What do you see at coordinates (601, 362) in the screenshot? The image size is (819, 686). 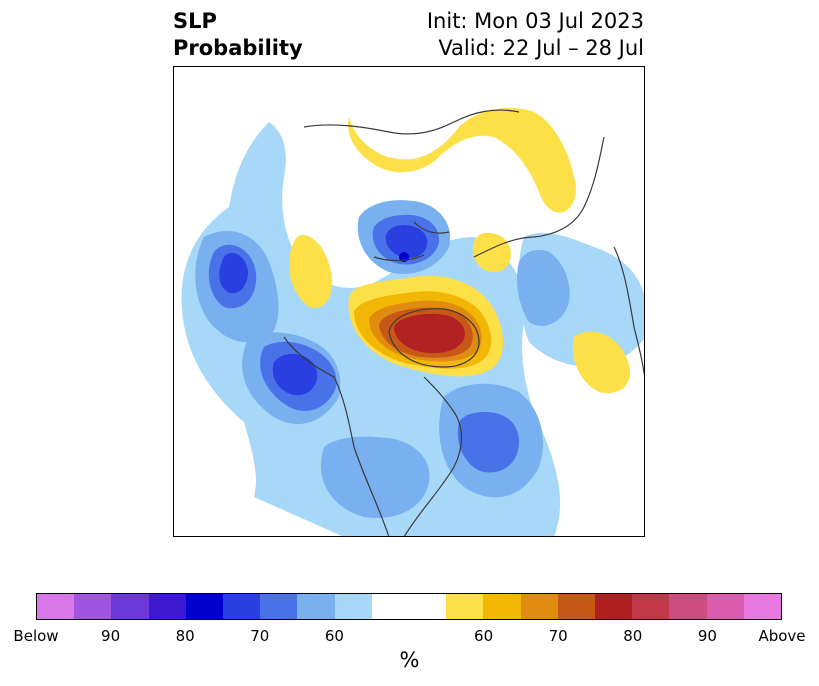 I see `yellow-europe` at bounding box center [601, 362].